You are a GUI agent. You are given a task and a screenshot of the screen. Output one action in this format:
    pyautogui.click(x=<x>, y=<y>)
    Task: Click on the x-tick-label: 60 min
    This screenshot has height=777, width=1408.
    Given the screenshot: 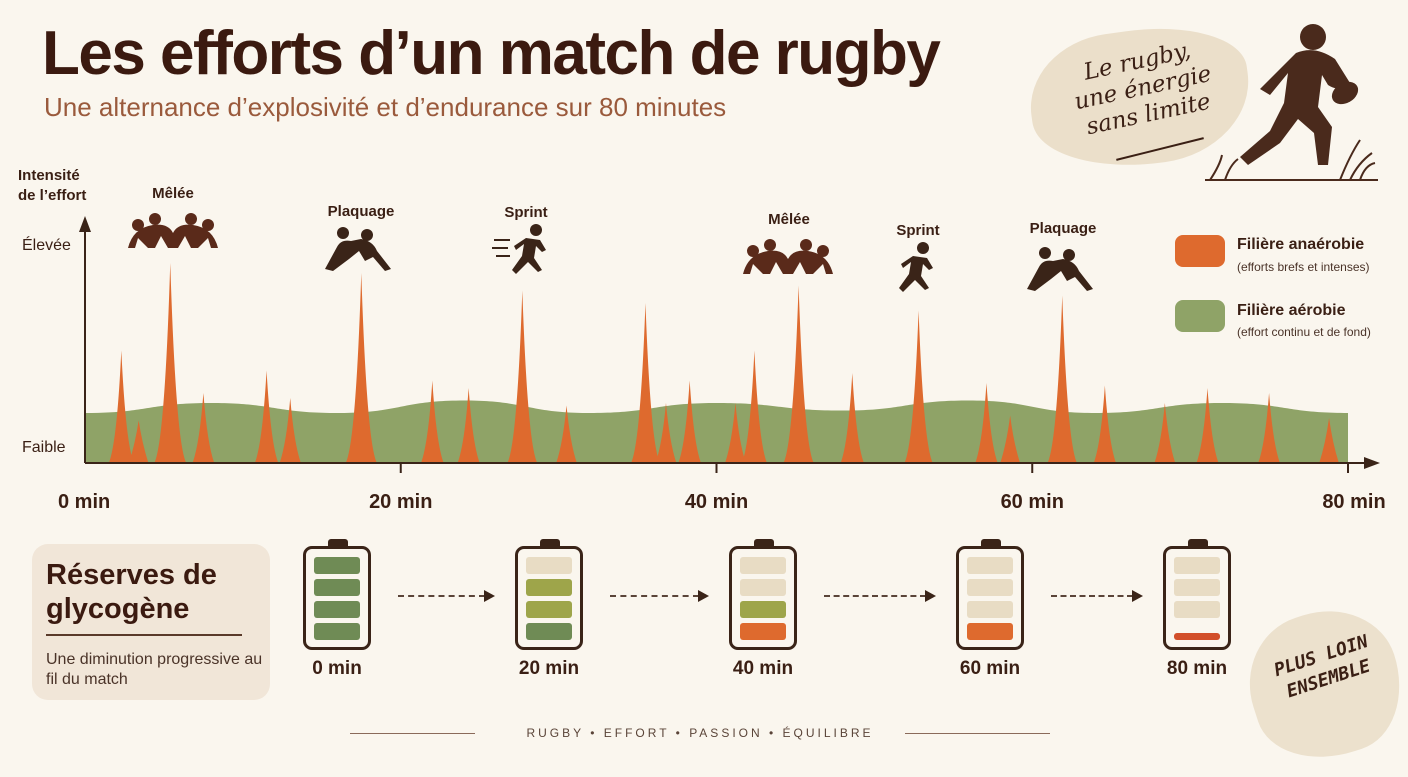 What is the action you would take?
    pyautogui.click(x=1032, y=502)
    